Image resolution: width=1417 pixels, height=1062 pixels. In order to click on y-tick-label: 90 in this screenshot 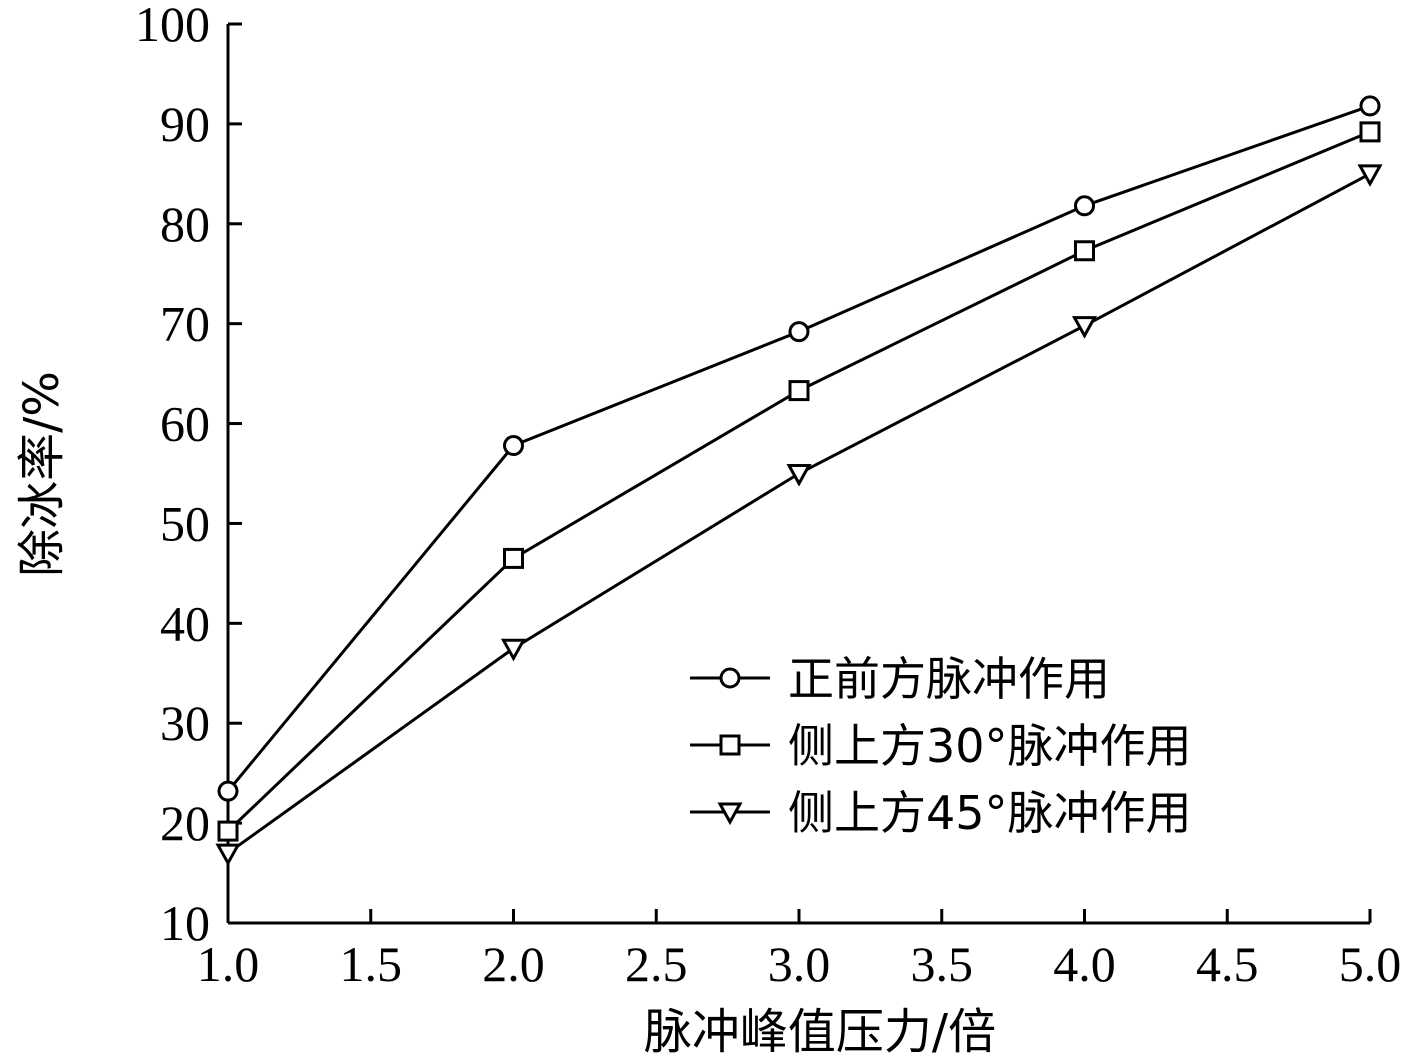, I will do `click(185, 124)`.